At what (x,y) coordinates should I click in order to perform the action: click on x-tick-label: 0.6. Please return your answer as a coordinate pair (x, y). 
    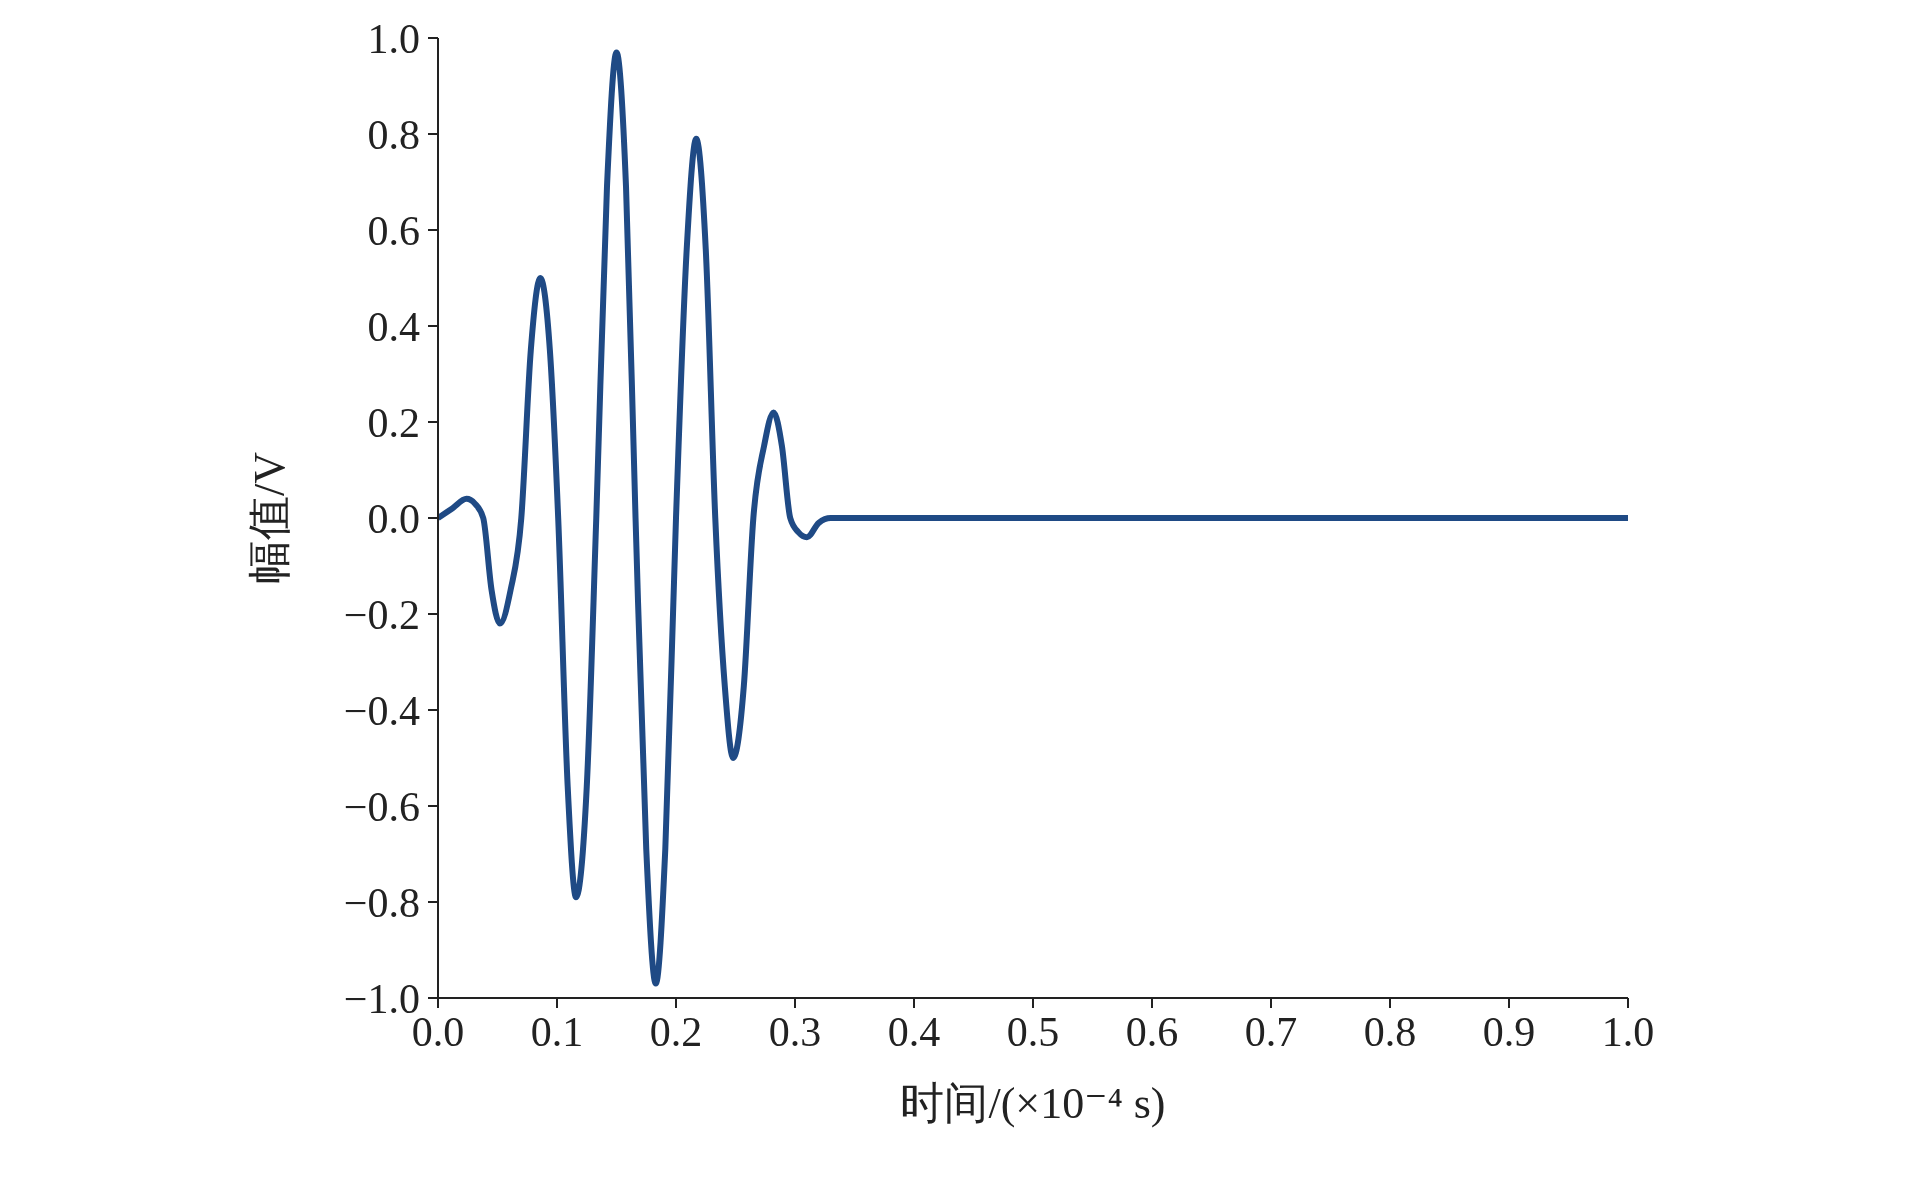
    Looking at the image, I should click on (1152, 1031).